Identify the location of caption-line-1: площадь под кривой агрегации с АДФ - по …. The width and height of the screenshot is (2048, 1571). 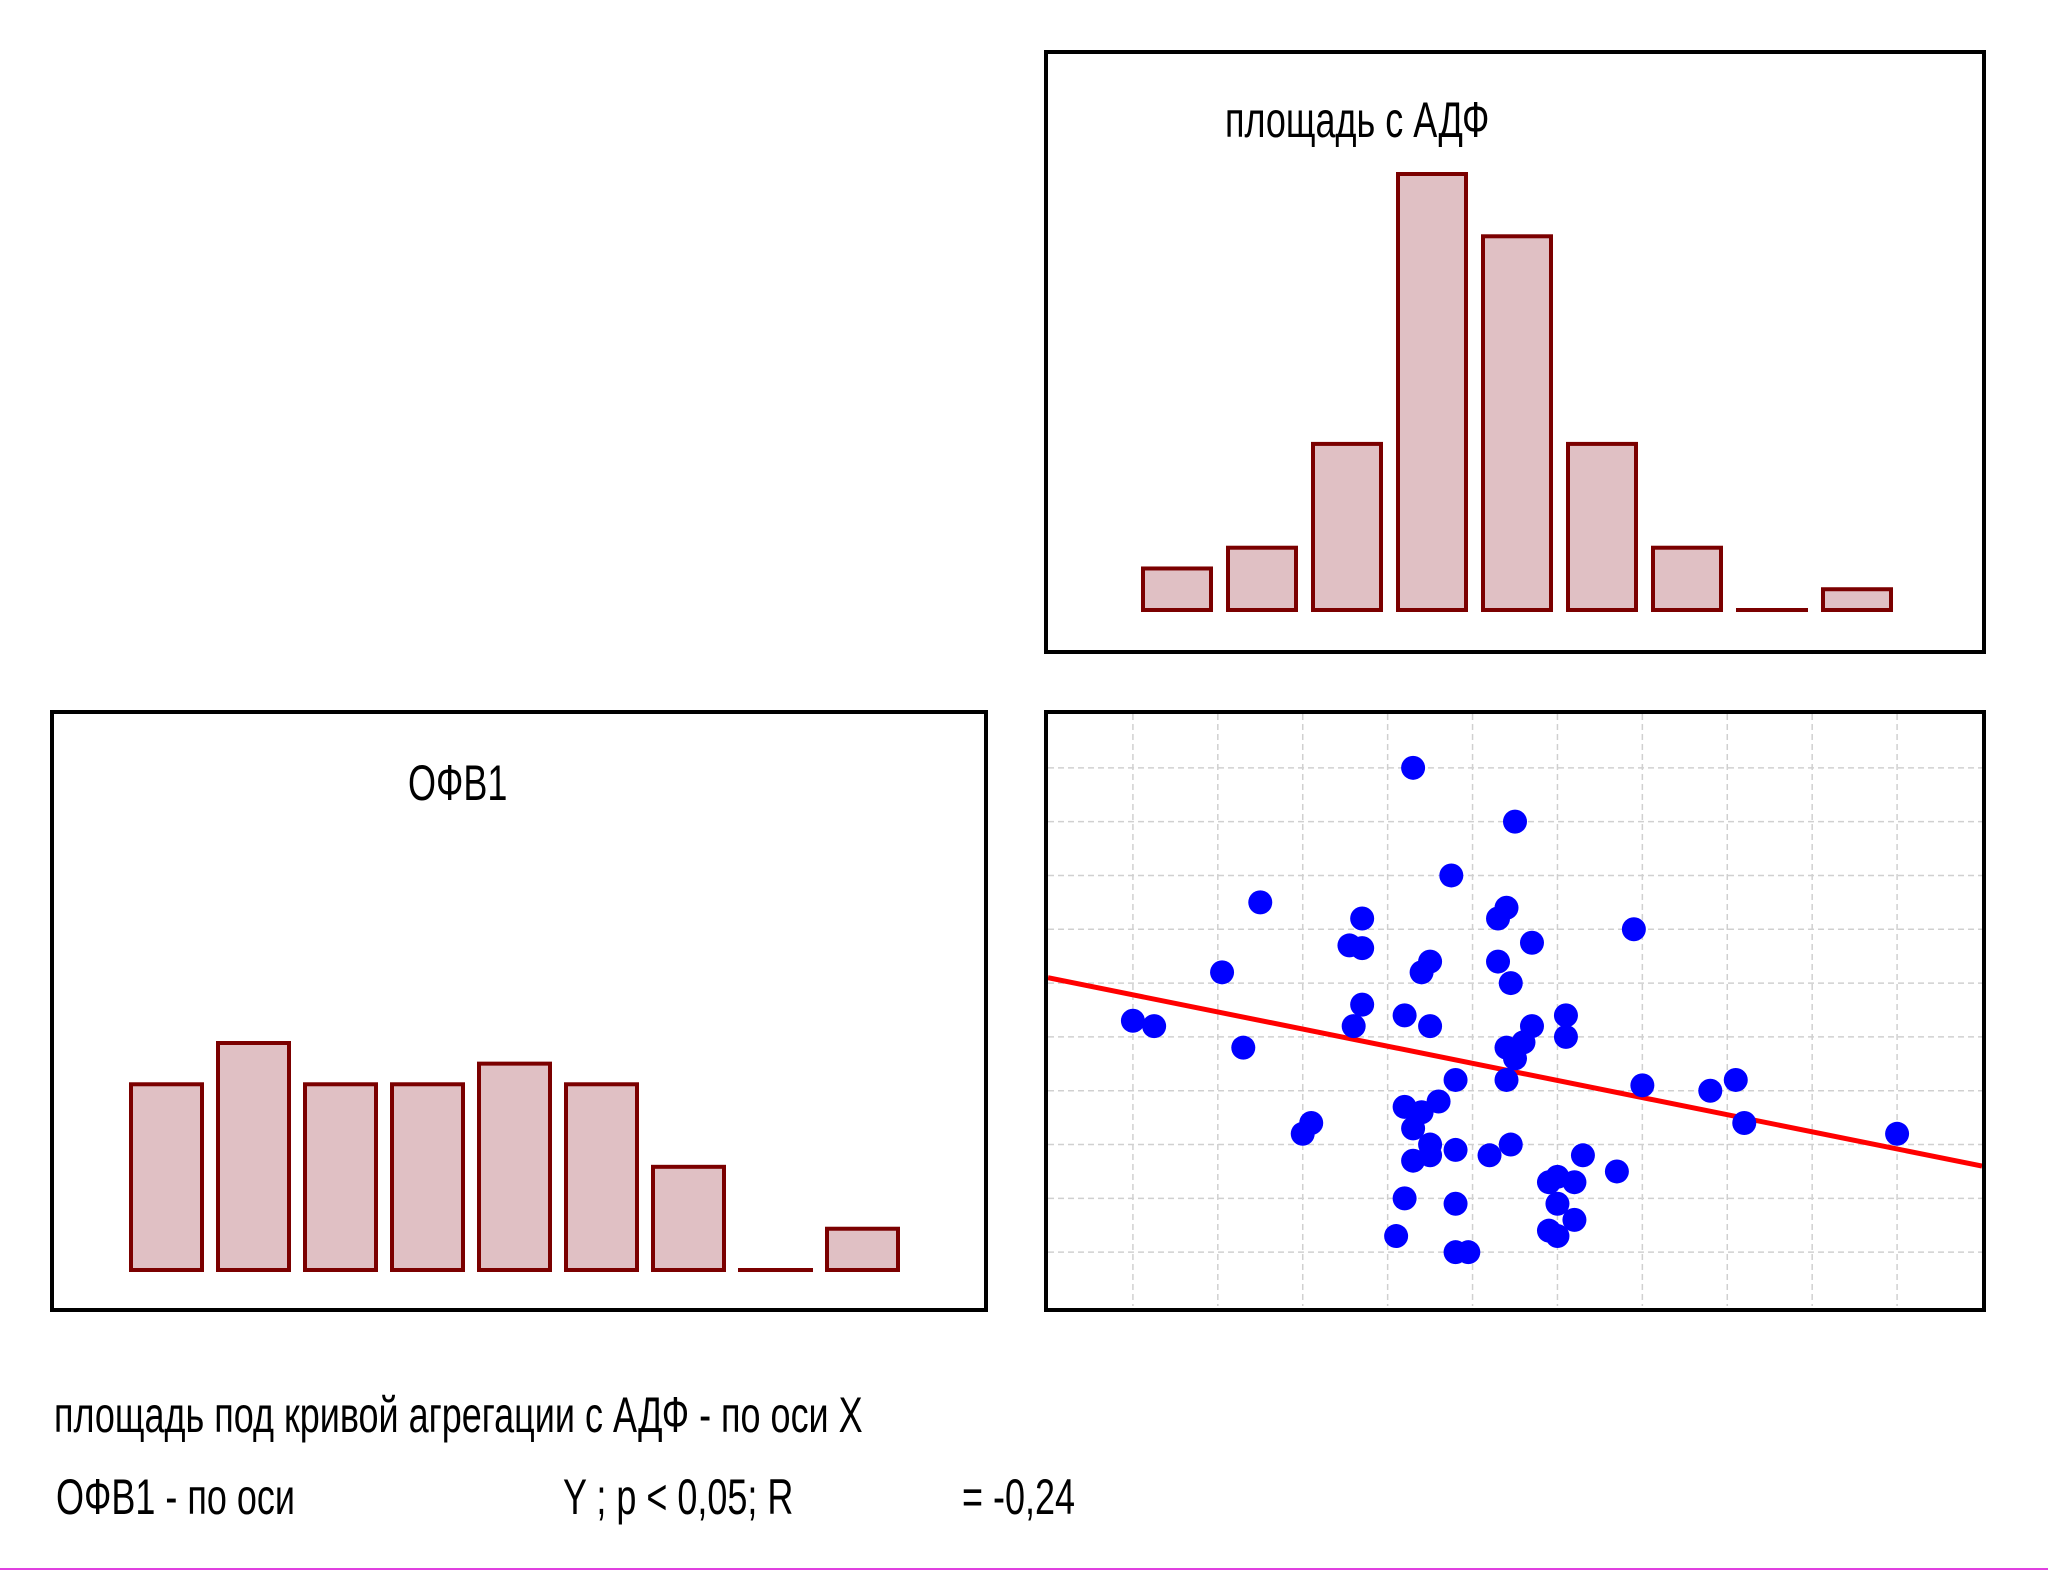
(458, 1415).